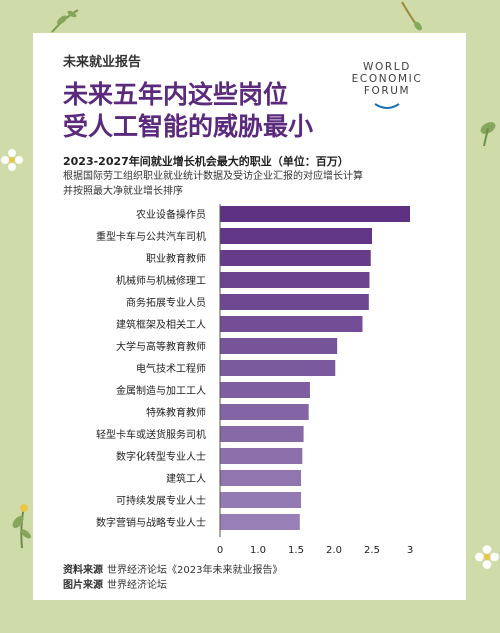 This screenshot has width=500, height=633. Describe the element at coordinates (137, 585) in the screenshot. I see `image-source-text: 世界经济论坛` at that location.